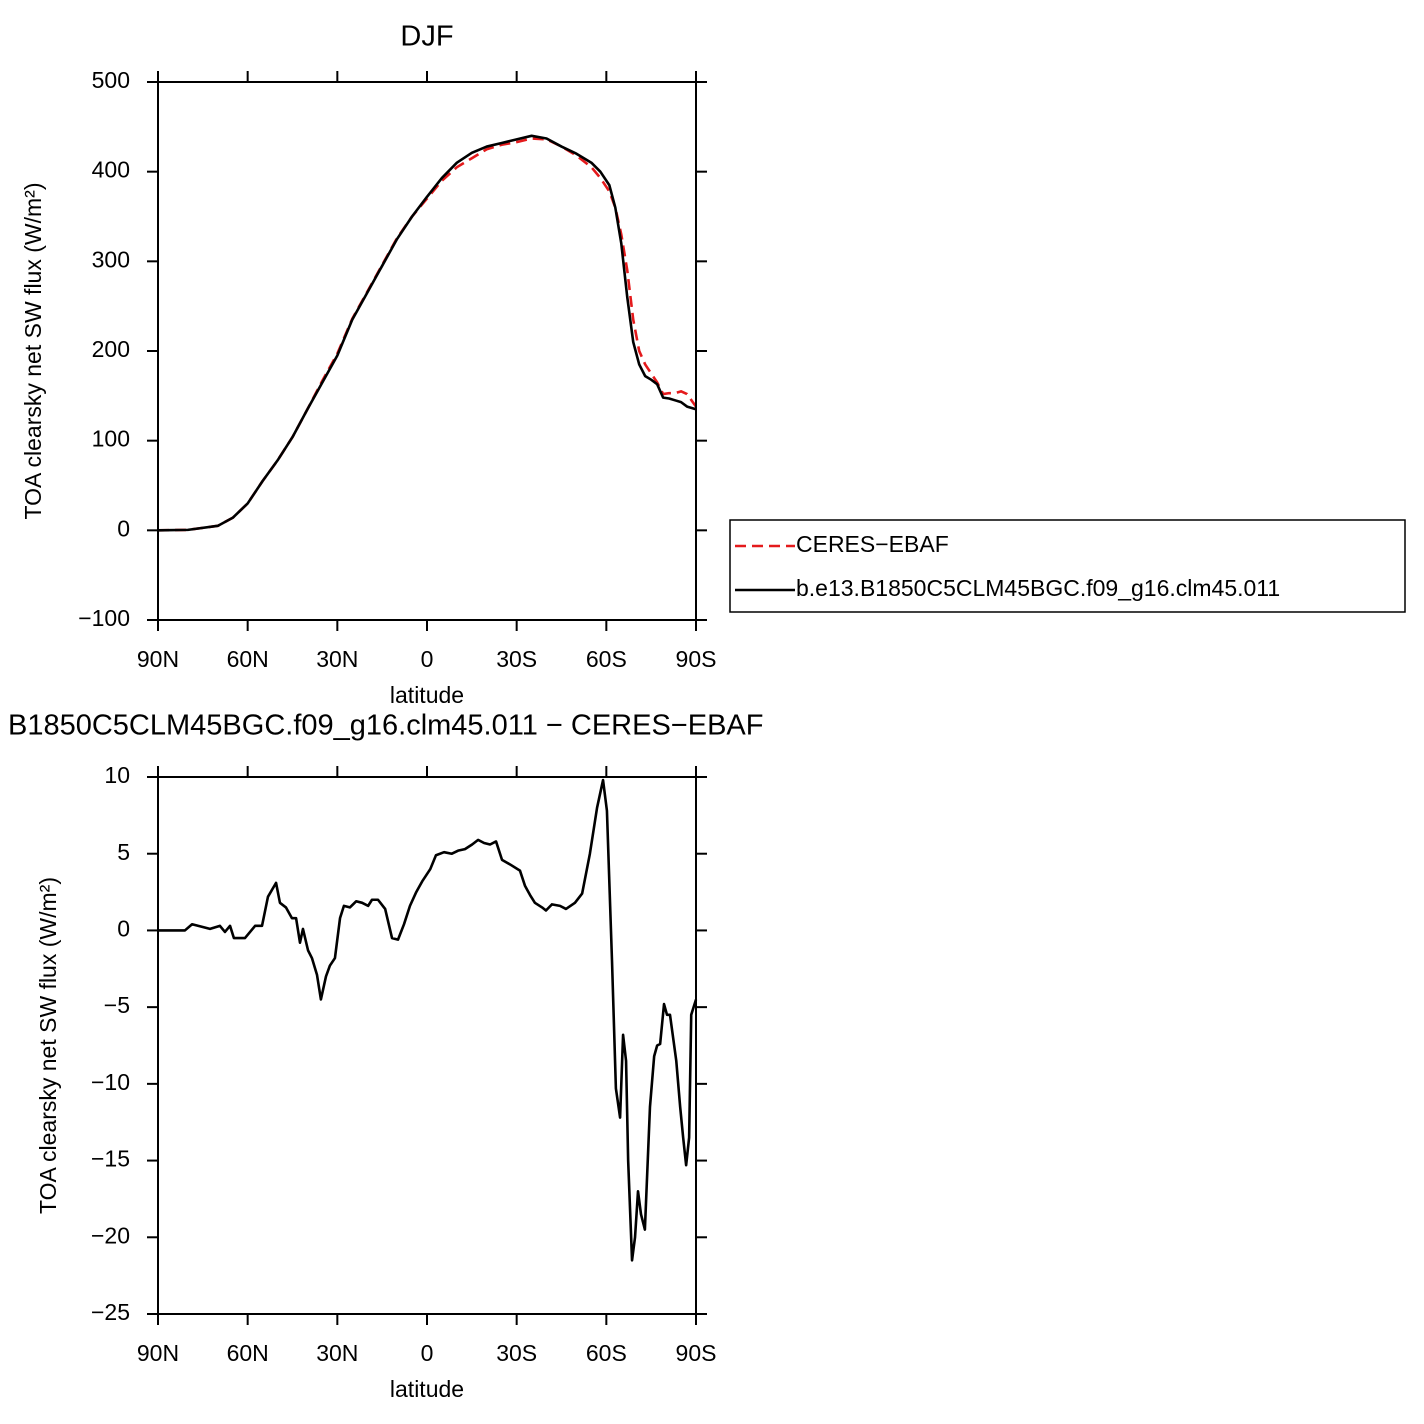  I want to click on y-tick-label: 10, so click(117, 775).